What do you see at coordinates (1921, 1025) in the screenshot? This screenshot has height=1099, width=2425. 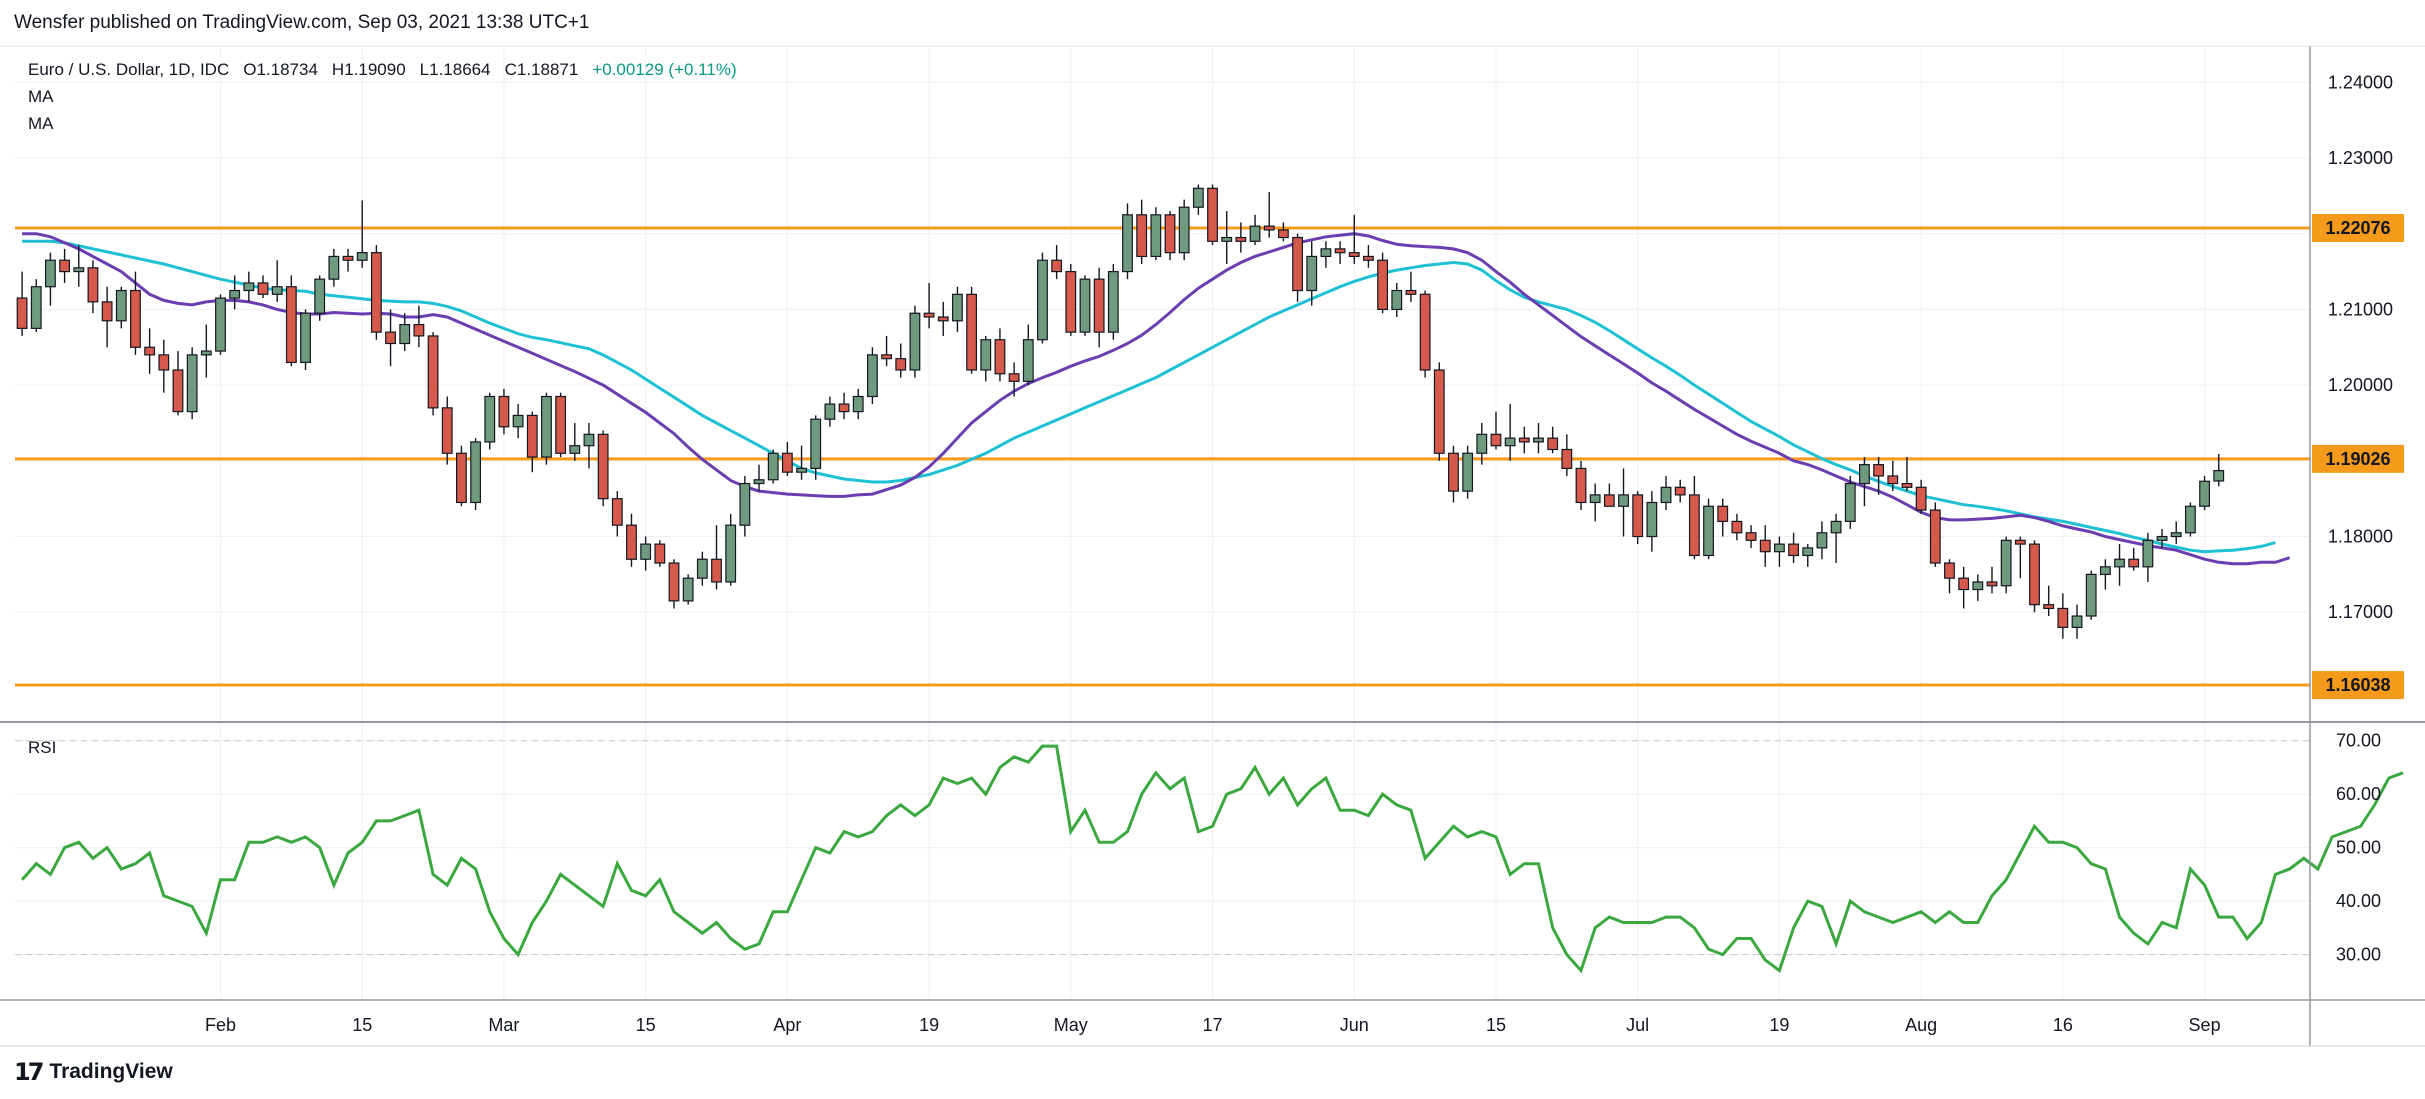 I see `time-tick-label: Aug` at bounding box center [1921, 1025].